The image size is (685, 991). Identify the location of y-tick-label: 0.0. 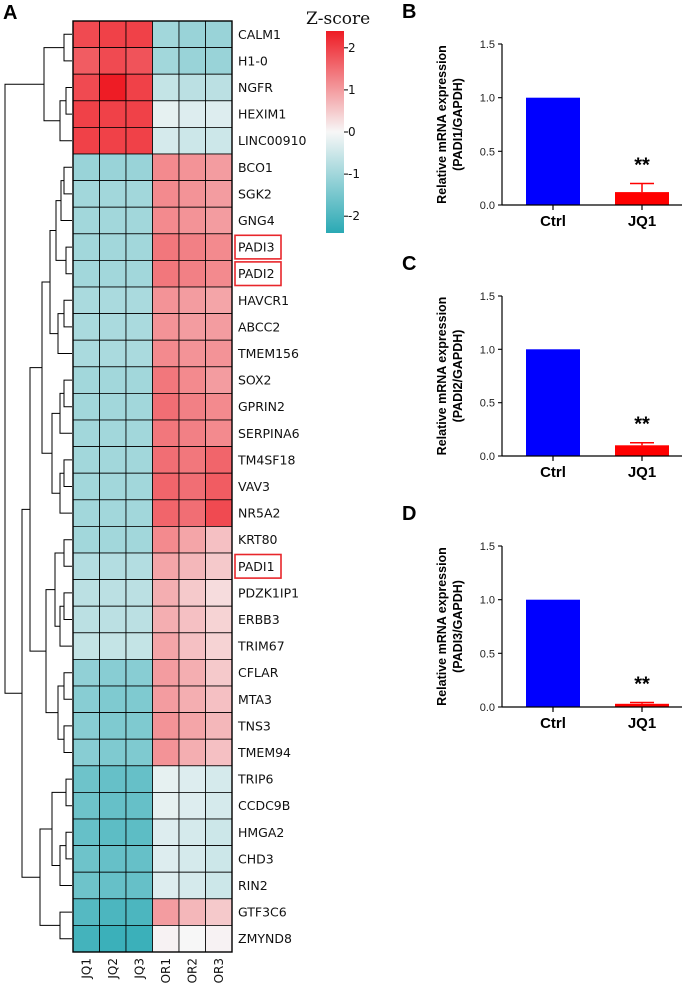
(487, 457).